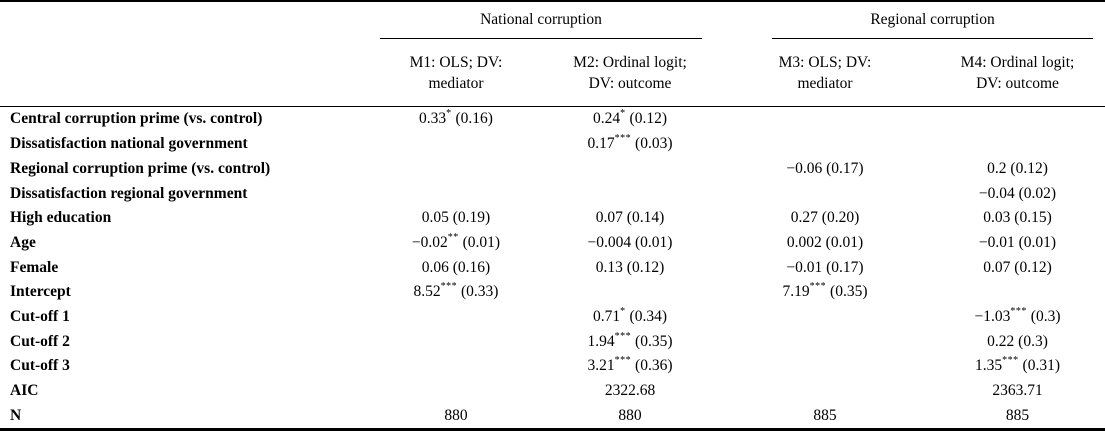  What do you see at coordinates (630, 315) in the screenshot?
I see `cell-value: 0.71* (0.34)` at bounding box center [630, 315].